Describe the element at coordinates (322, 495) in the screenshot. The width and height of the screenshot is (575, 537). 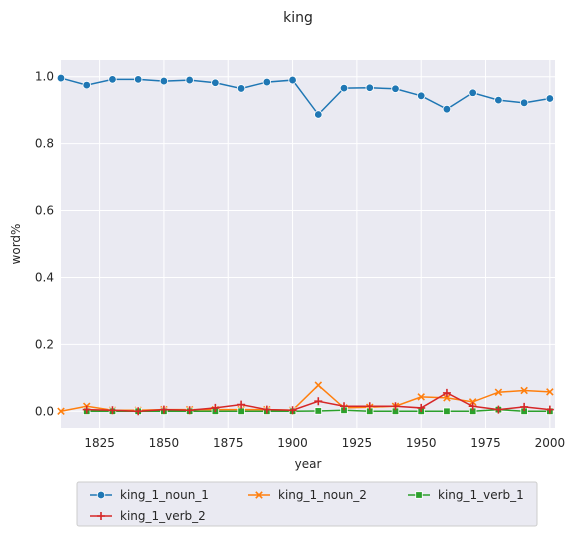
I see `legend-label: king_1_noun_2` at that location.